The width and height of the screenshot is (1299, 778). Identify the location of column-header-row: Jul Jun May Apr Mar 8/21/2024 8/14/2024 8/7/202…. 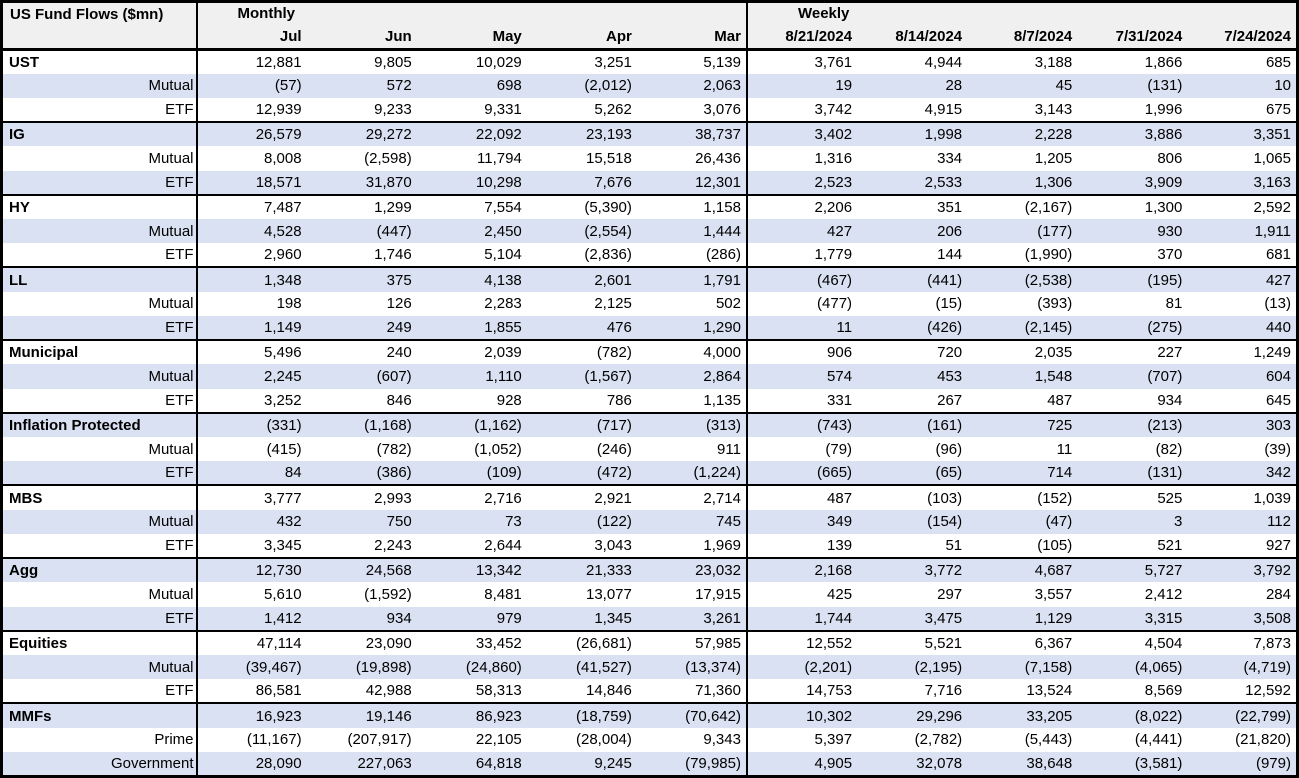
(650, 37).